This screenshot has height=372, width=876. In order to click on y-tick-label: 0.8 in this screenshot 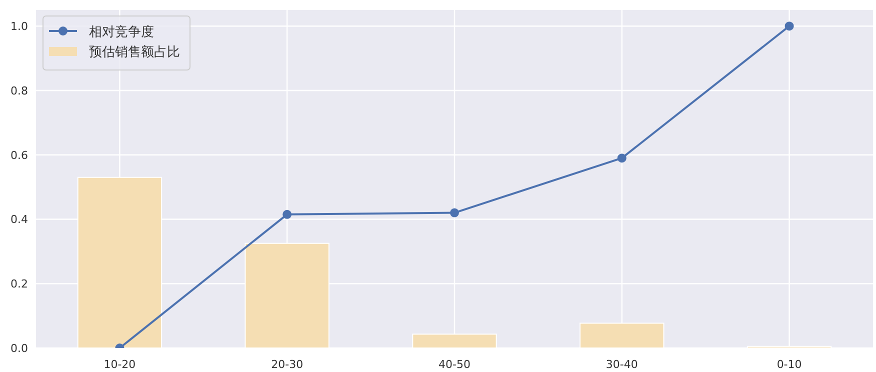, I will do `click(19, 91)`.